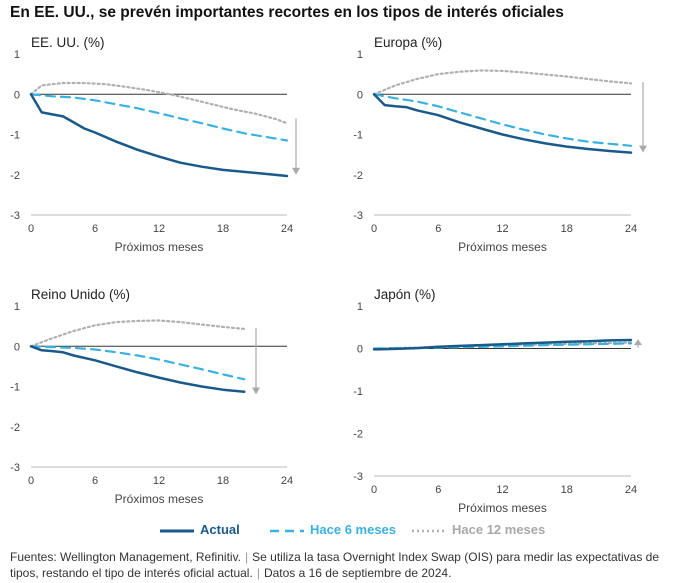 The width and height of the screenshot is (689, 583). Describe the element at coordinates (177, 531) in the screenshot. I see `legend-actual-swatch` at that location.